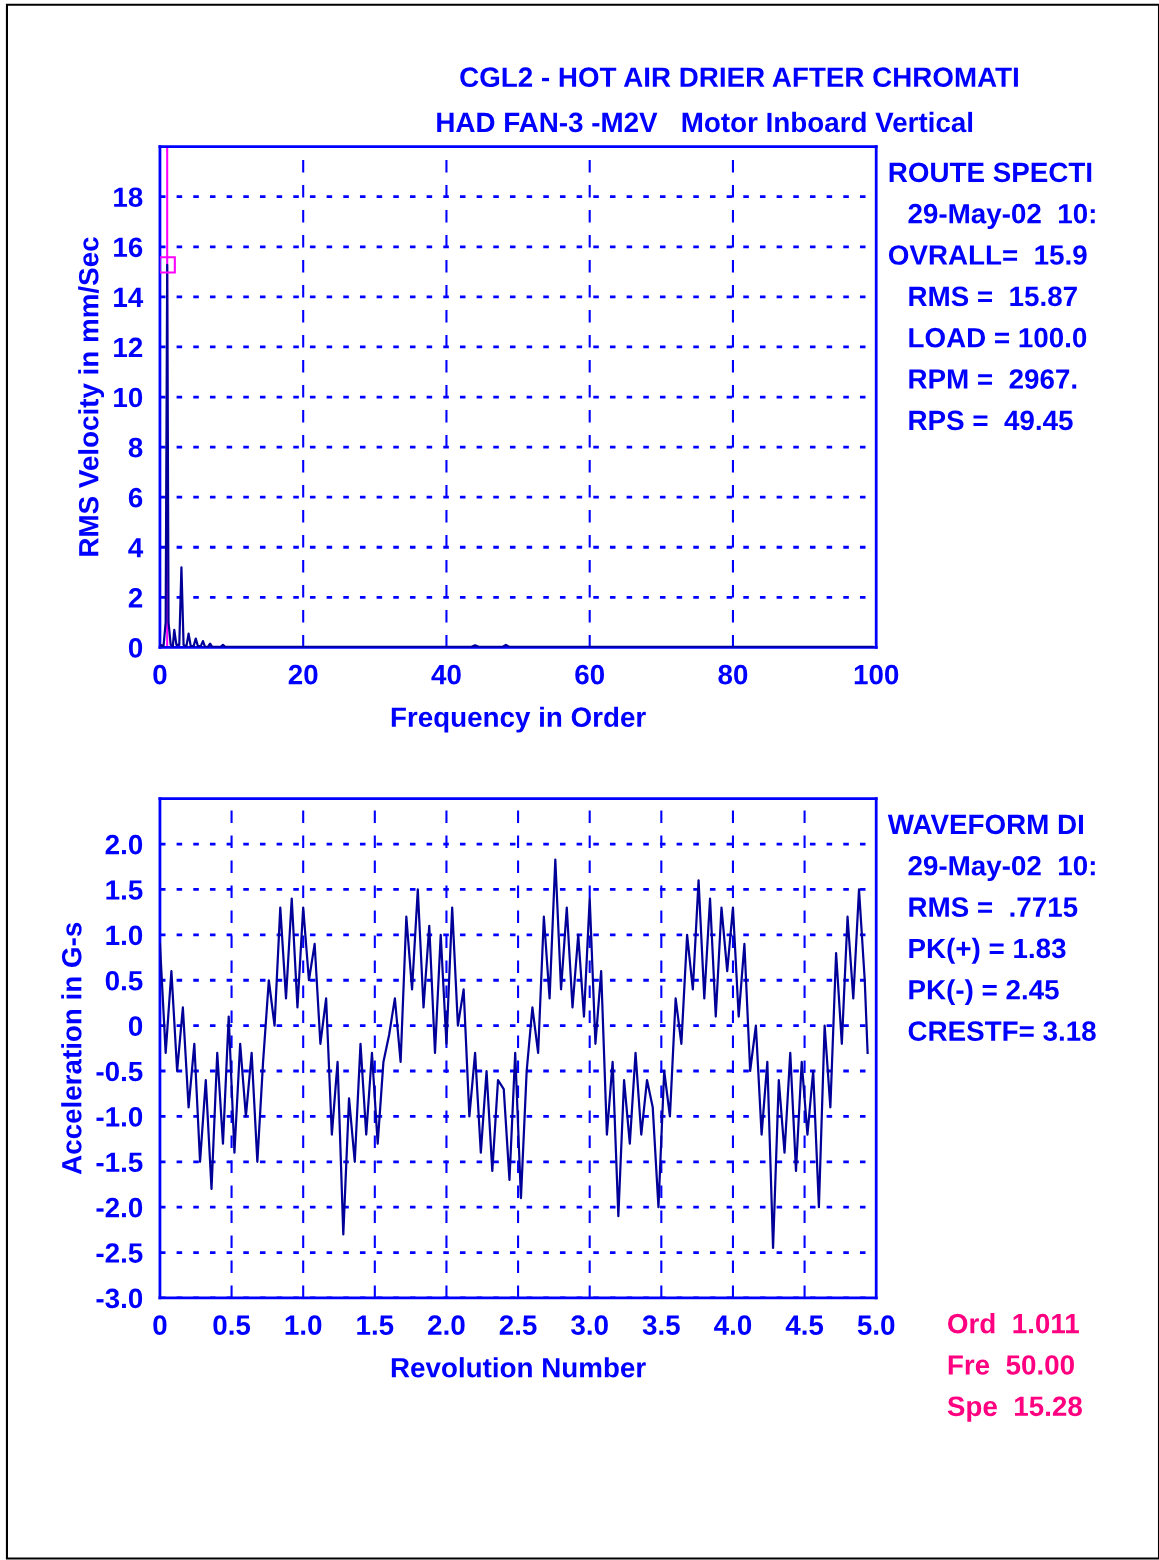 The image size is (1159, 1560). What do you see at coordinates (705, 122) in the screenshot?
I see `chart-subtitle: HAD FAN-3 -M2V Motor Inboard Vertical` at bounding box center [705, 122].